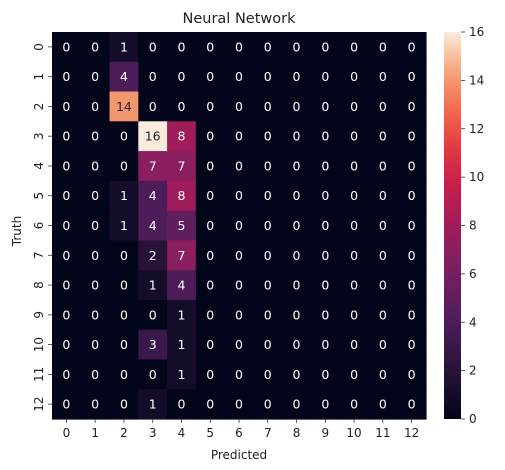 The height and width of the screenshot is (470, 505). I want to click on cell-value-r4-c6: 0, so click(239, 165).